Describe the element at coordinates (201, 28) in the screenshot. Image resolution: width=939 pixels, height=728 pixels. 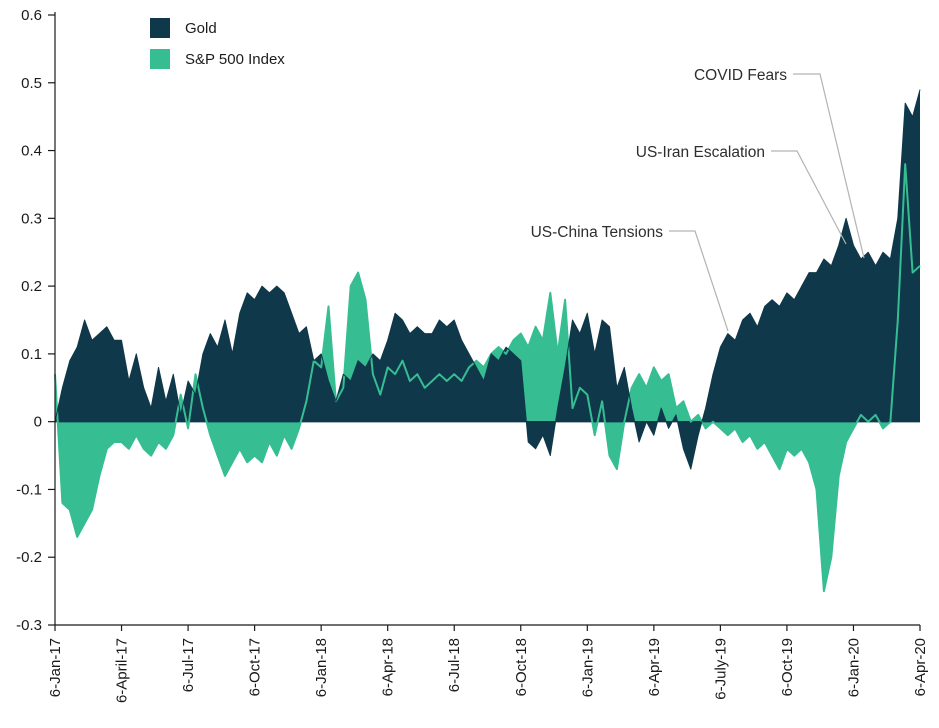
I see `legend-label-gold: Gold` at that location.